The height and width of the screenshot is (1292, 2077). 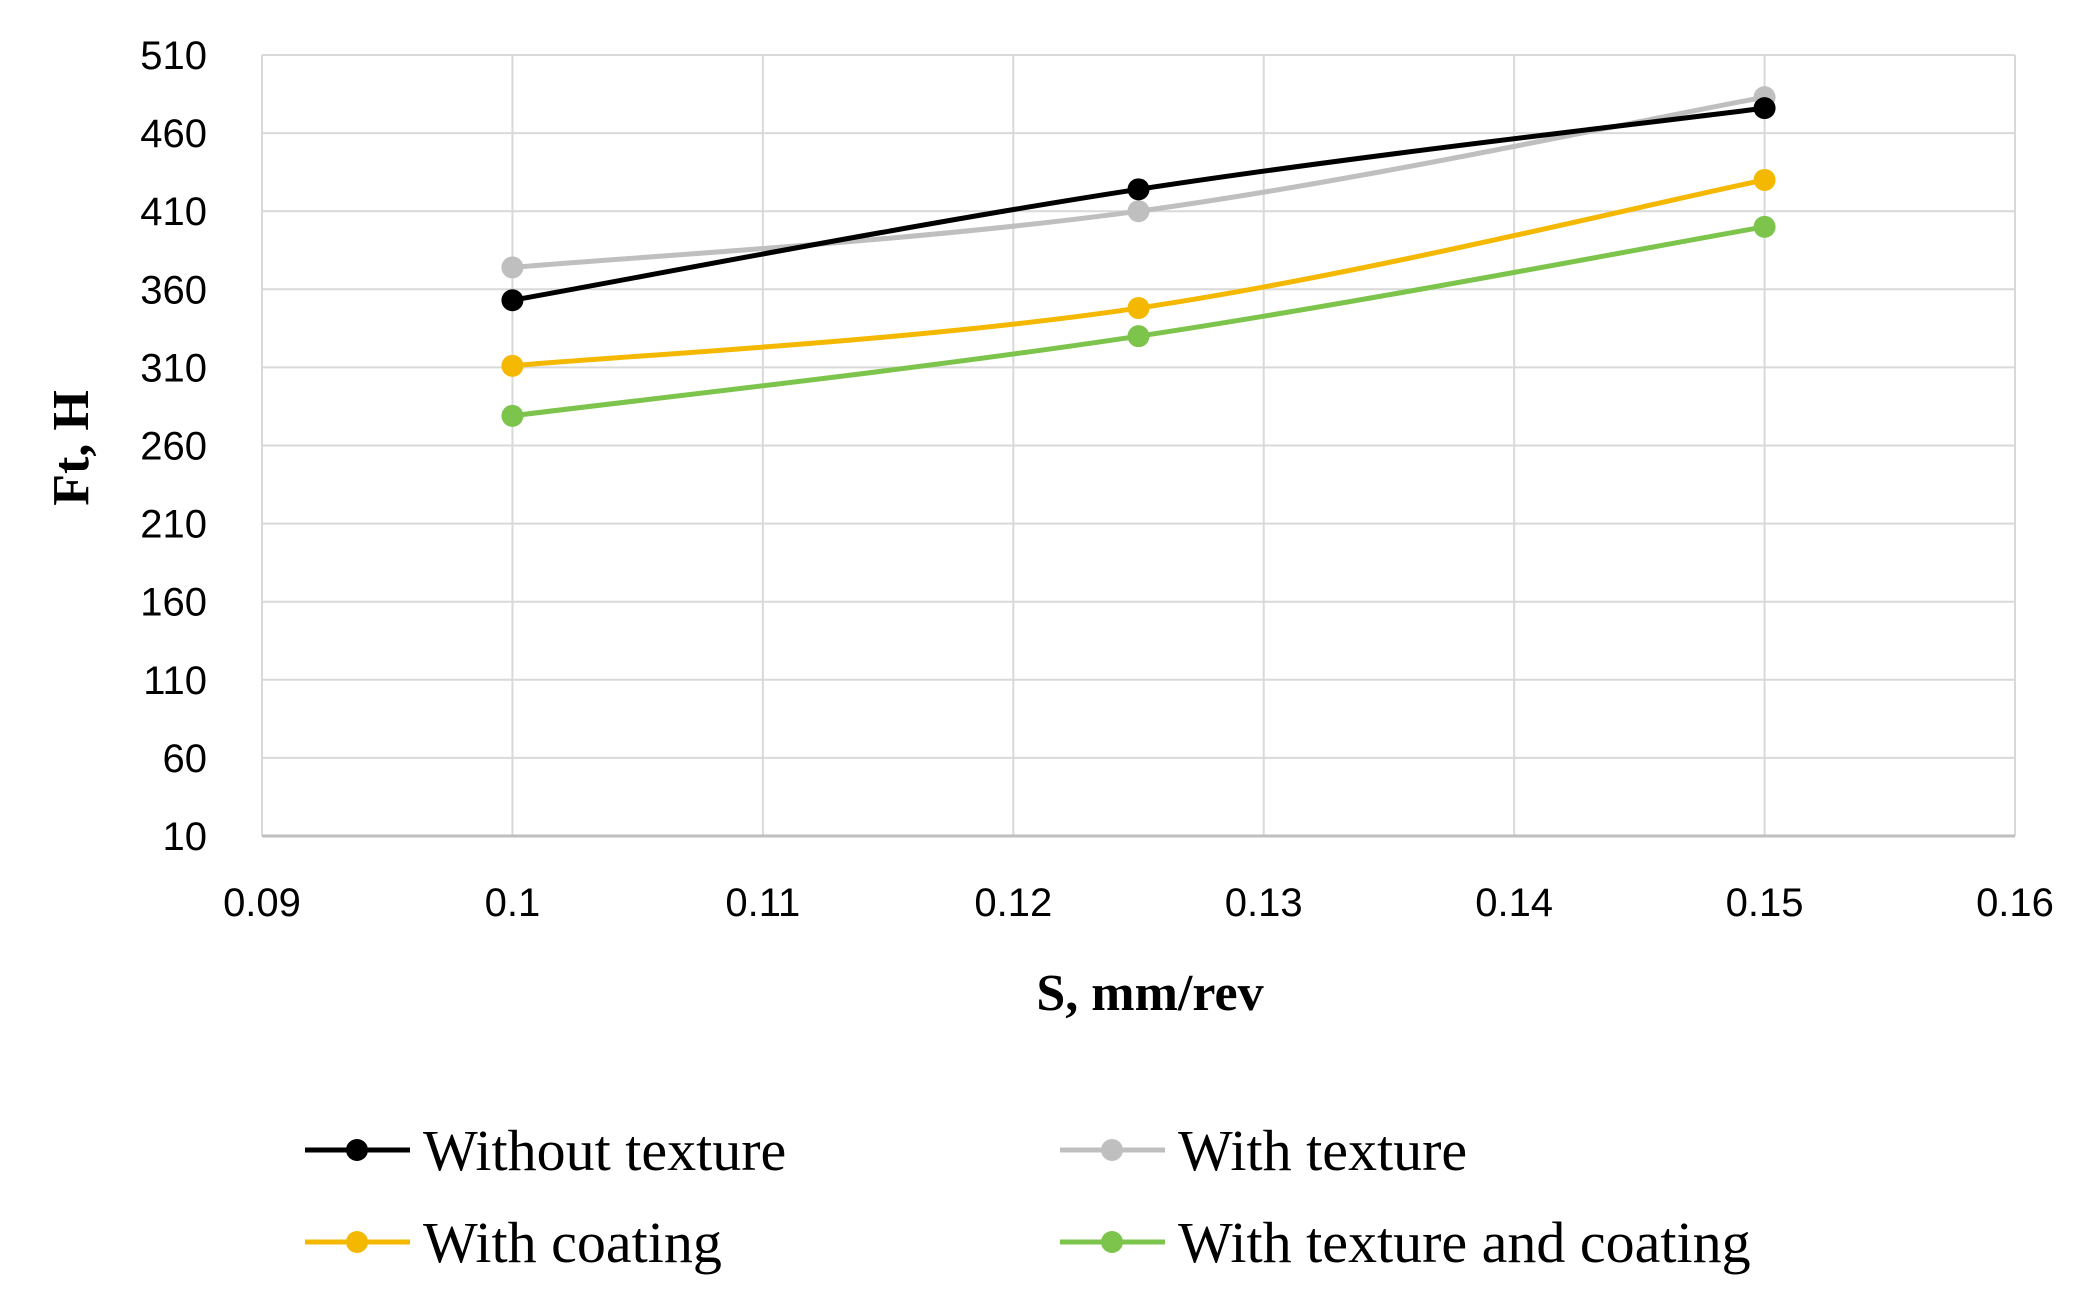 What do you see at coordinates (173, 212) in the screenshot?
I see `y-tick-label: 410` at bounding box center [173, 212].